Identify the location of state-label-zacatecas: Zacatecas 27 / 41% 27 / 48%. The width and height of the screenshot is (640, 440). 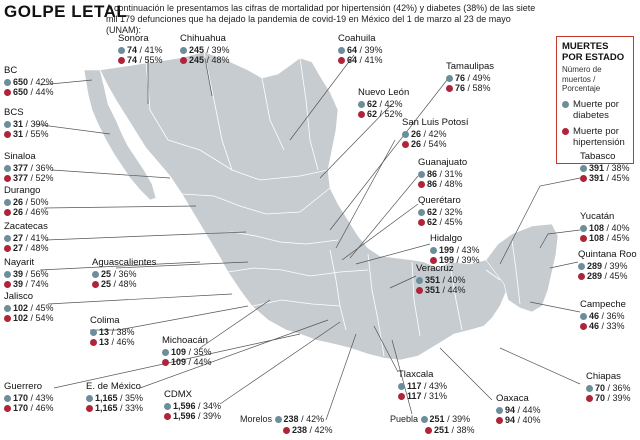
(26, 237).